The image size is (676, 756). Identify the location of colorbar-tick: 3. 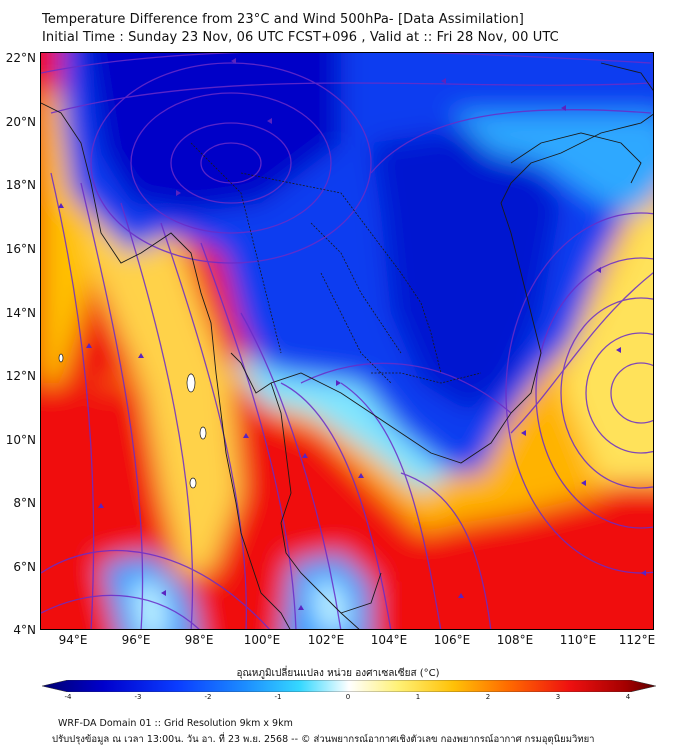
(558, 697).